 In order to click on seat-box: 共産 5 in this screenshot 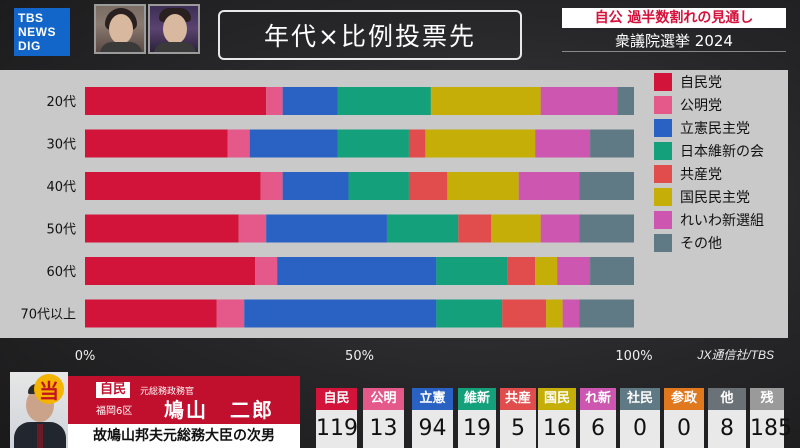, I will do `click(518, 418)`.